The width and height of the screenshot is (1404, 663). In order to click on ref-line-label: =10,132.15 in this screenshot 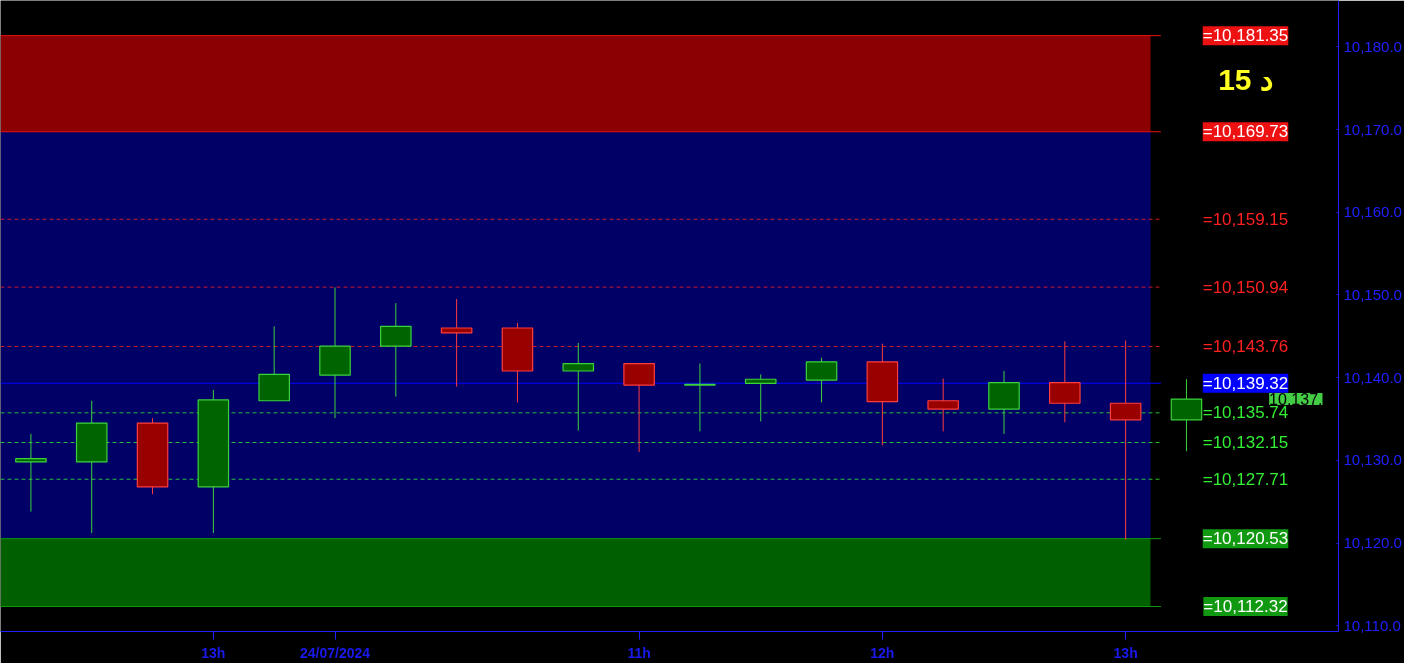, I will do `click(1245, 443)`.